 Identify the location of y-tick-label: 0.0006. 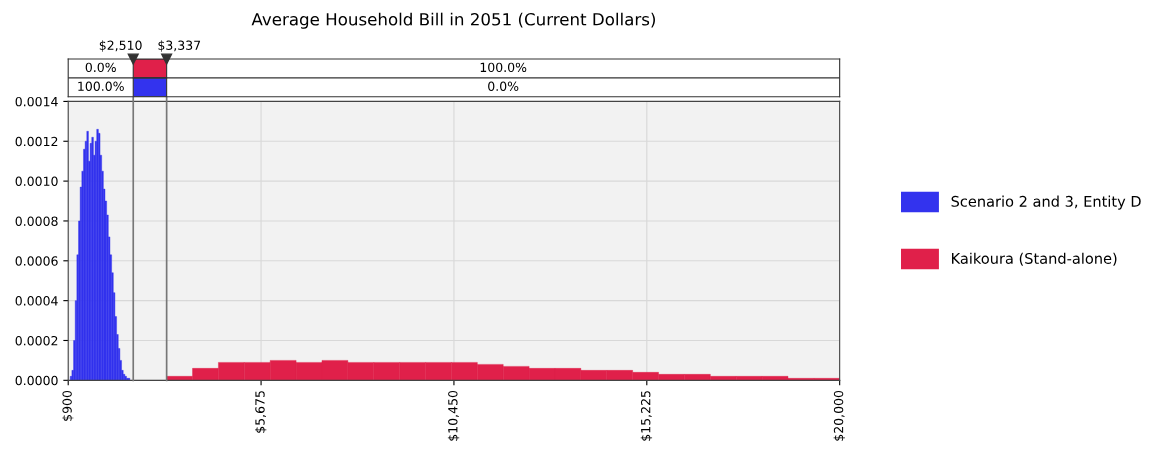
(36, 261).